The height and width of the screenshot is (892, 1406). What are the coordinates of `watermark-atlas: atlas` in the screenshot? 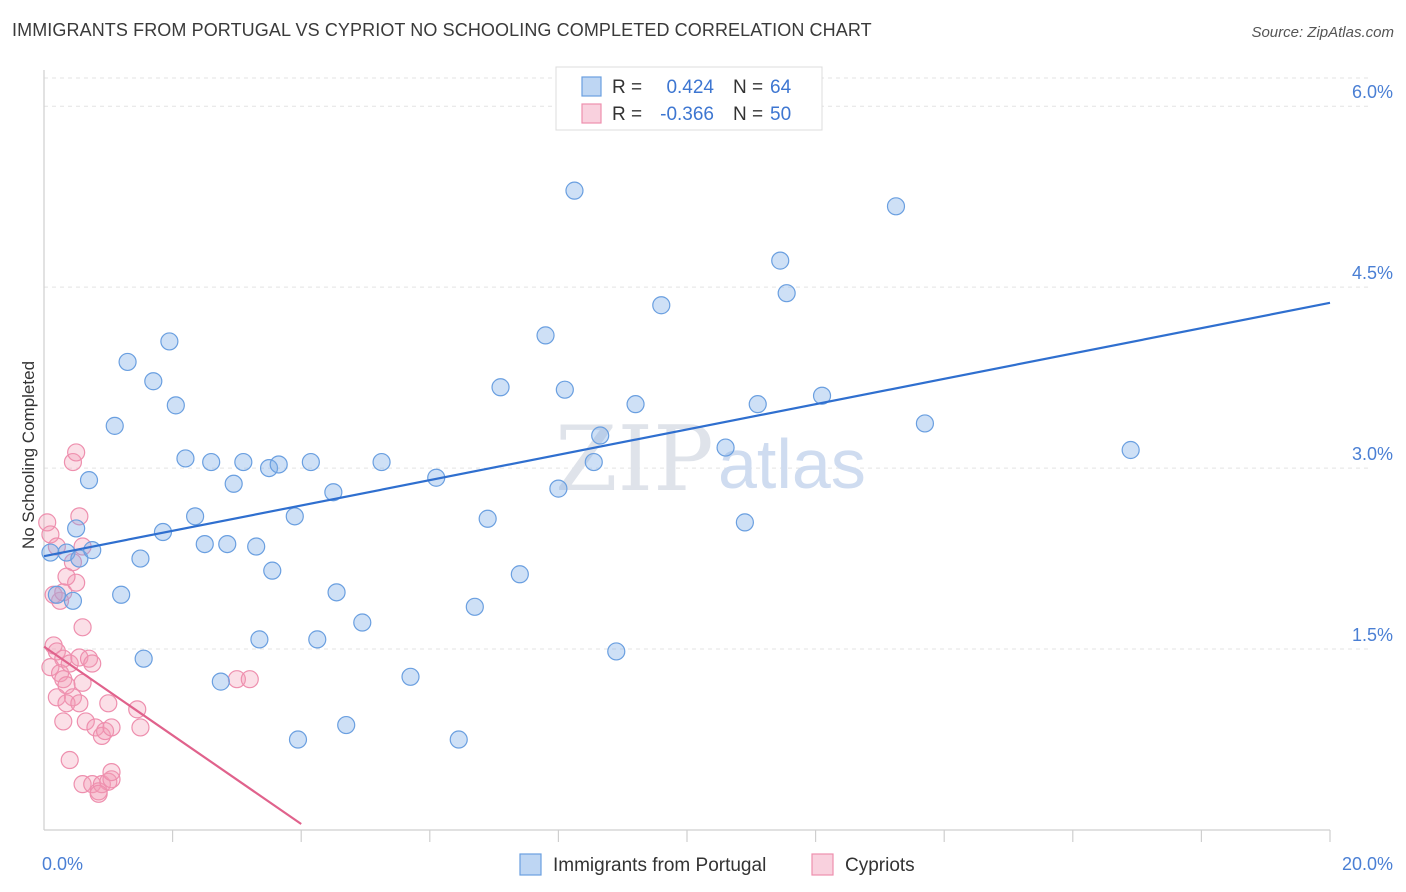 It's located at (792, 464).